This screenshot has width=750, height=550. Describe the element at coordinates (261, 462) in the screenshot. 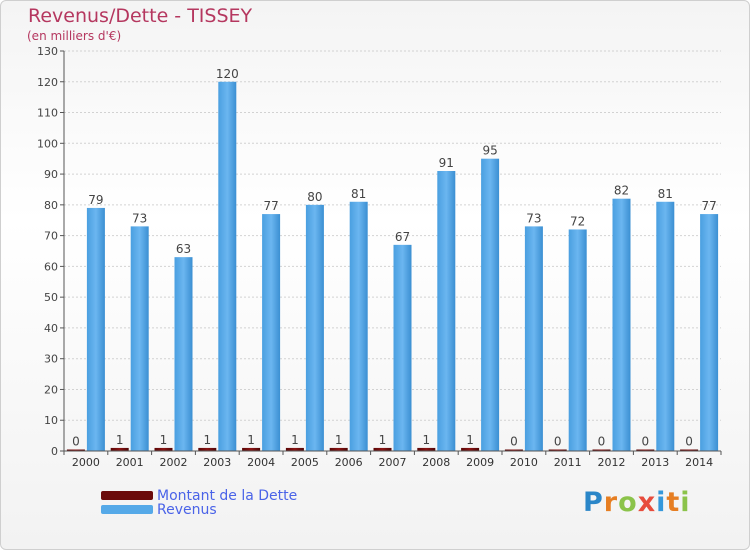

I see `x-tick-label: 2004` at that location.